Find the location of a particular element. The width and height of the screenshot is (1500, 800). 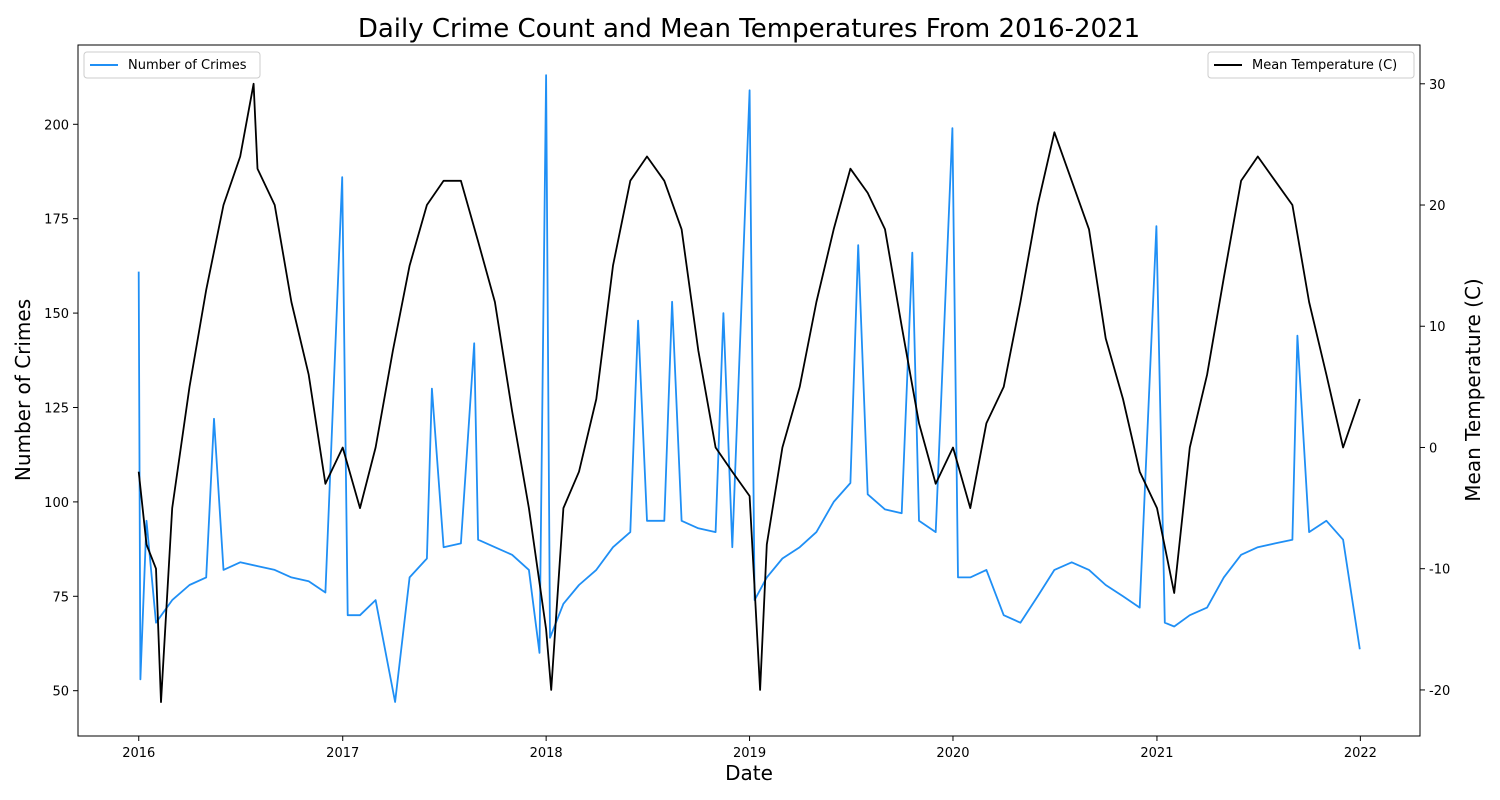

y-tick-label-left: 50 is located at coordinates (60, 692).